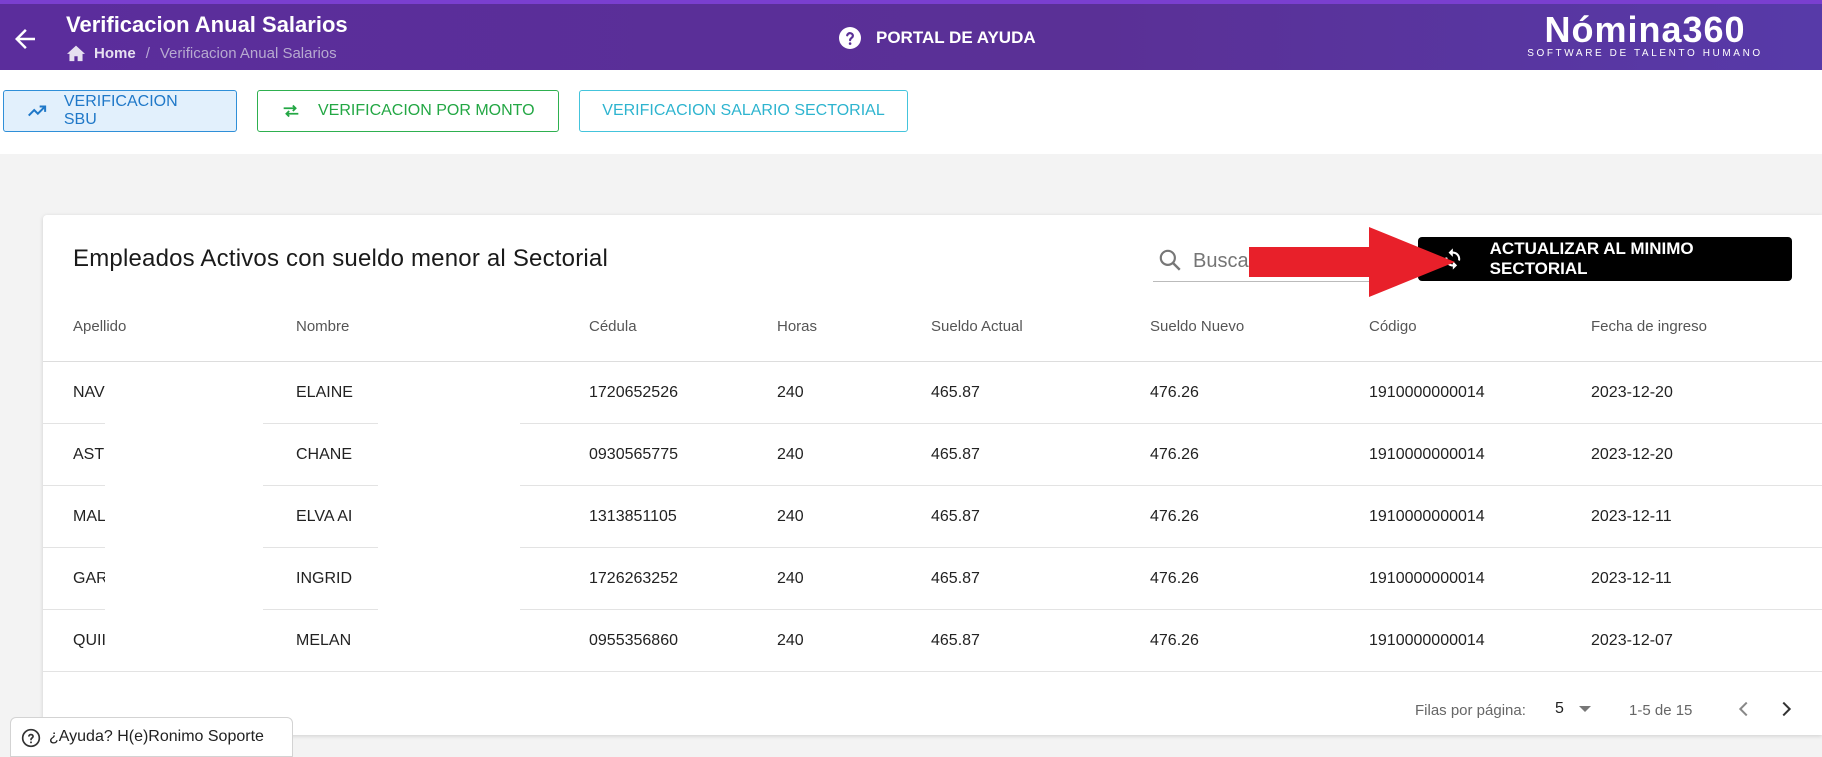 The image size is (1822, 757). I want to click on tab-verificacion-monto: VERIFICACION POR MONTO, so click(408, 111).